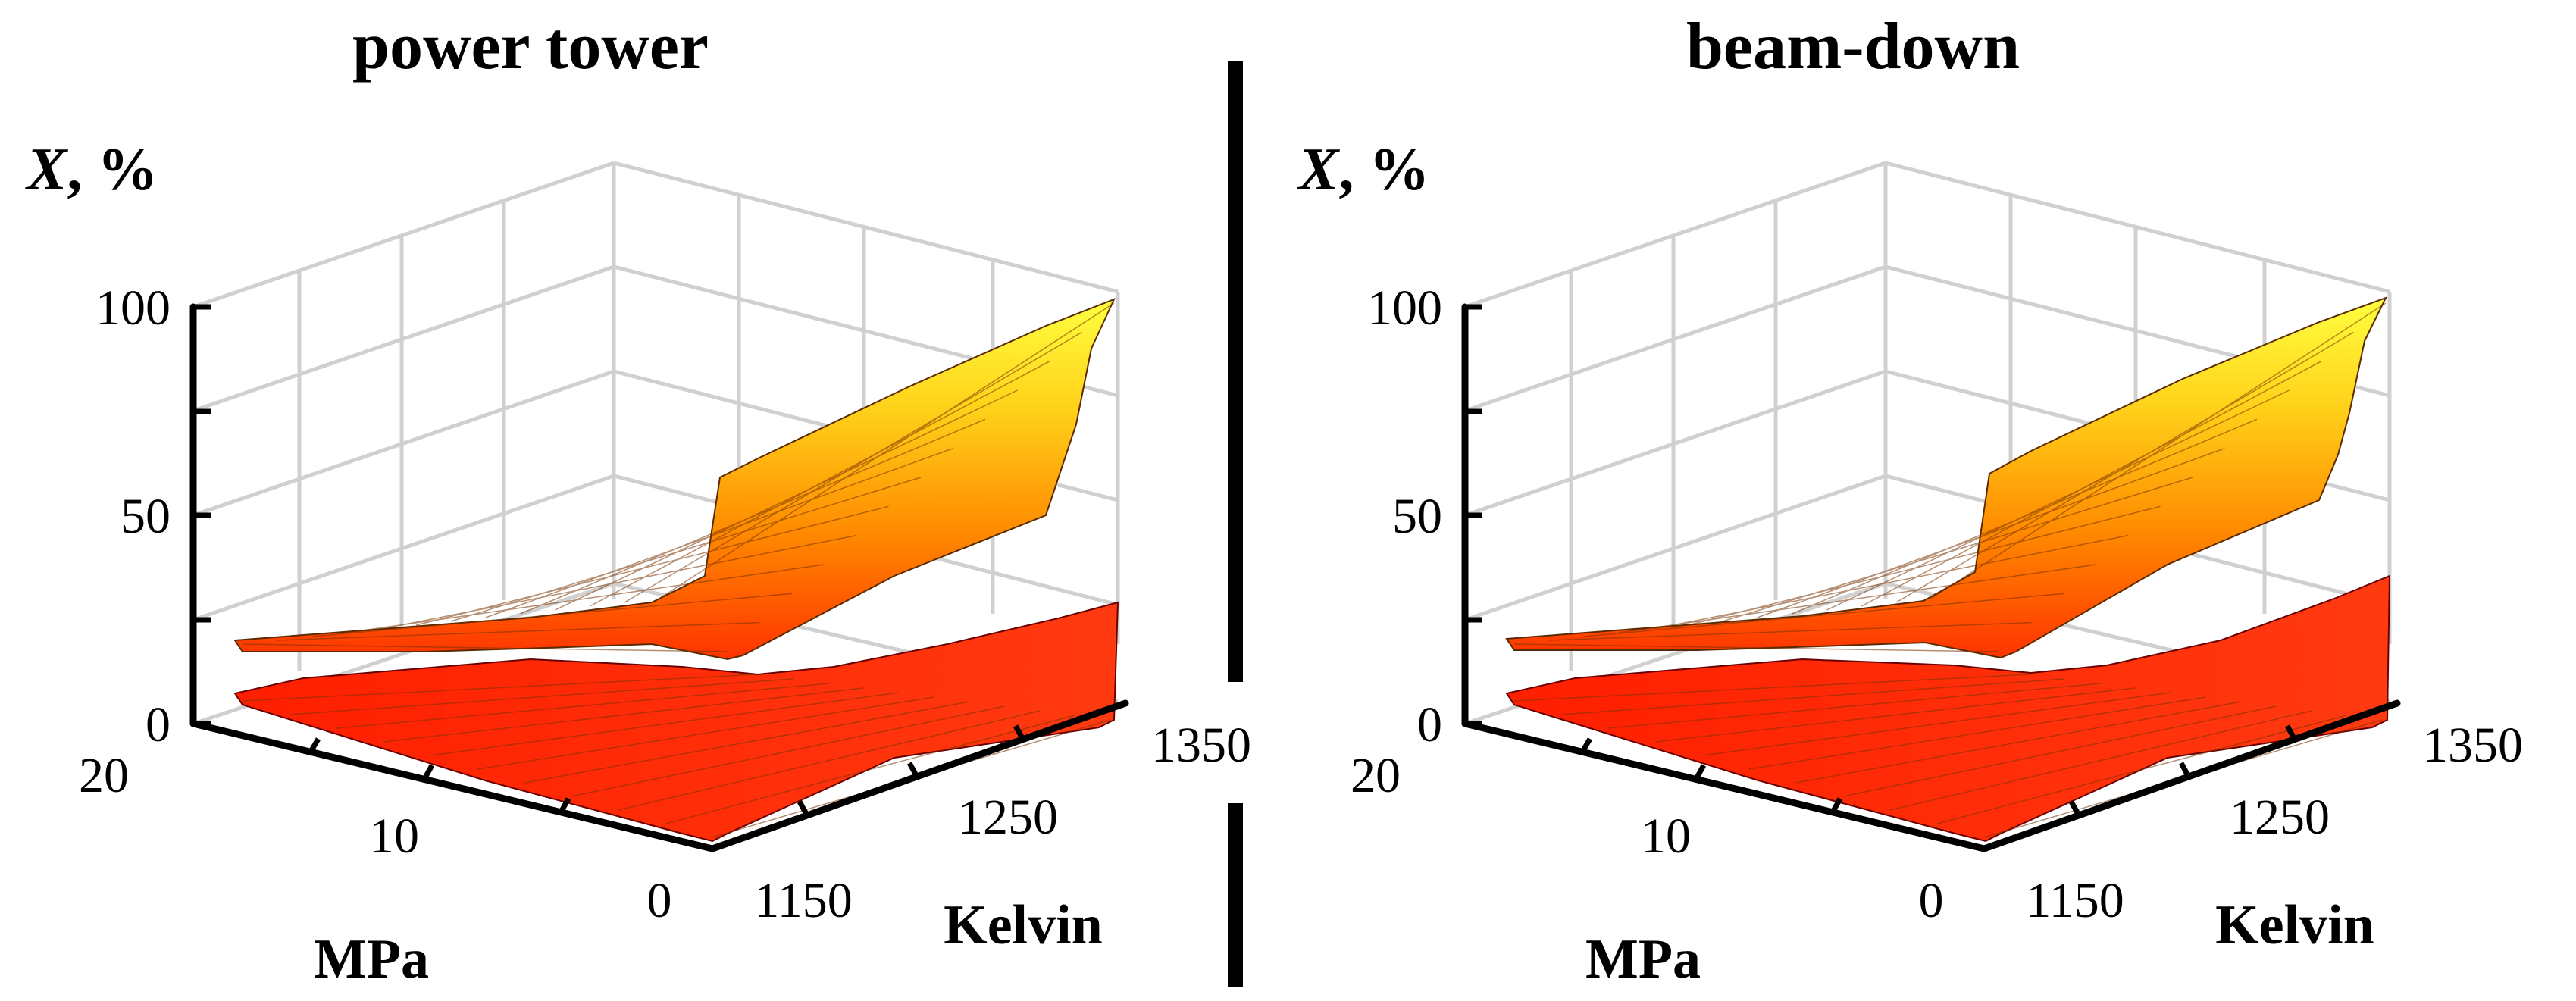  I want to click on surface-lower, so click(676, 722).